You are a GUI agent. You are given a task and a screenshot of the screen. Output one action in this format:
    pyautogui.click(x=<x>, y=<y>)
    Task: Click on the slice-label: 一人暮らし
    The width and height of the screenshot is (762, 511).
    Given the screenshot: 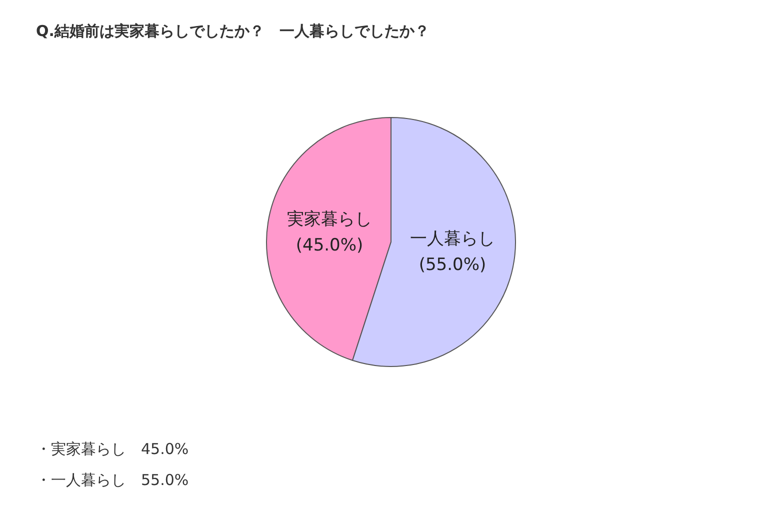 What is the action you would take?
    pyautogui.click(x=452, y=239)
    